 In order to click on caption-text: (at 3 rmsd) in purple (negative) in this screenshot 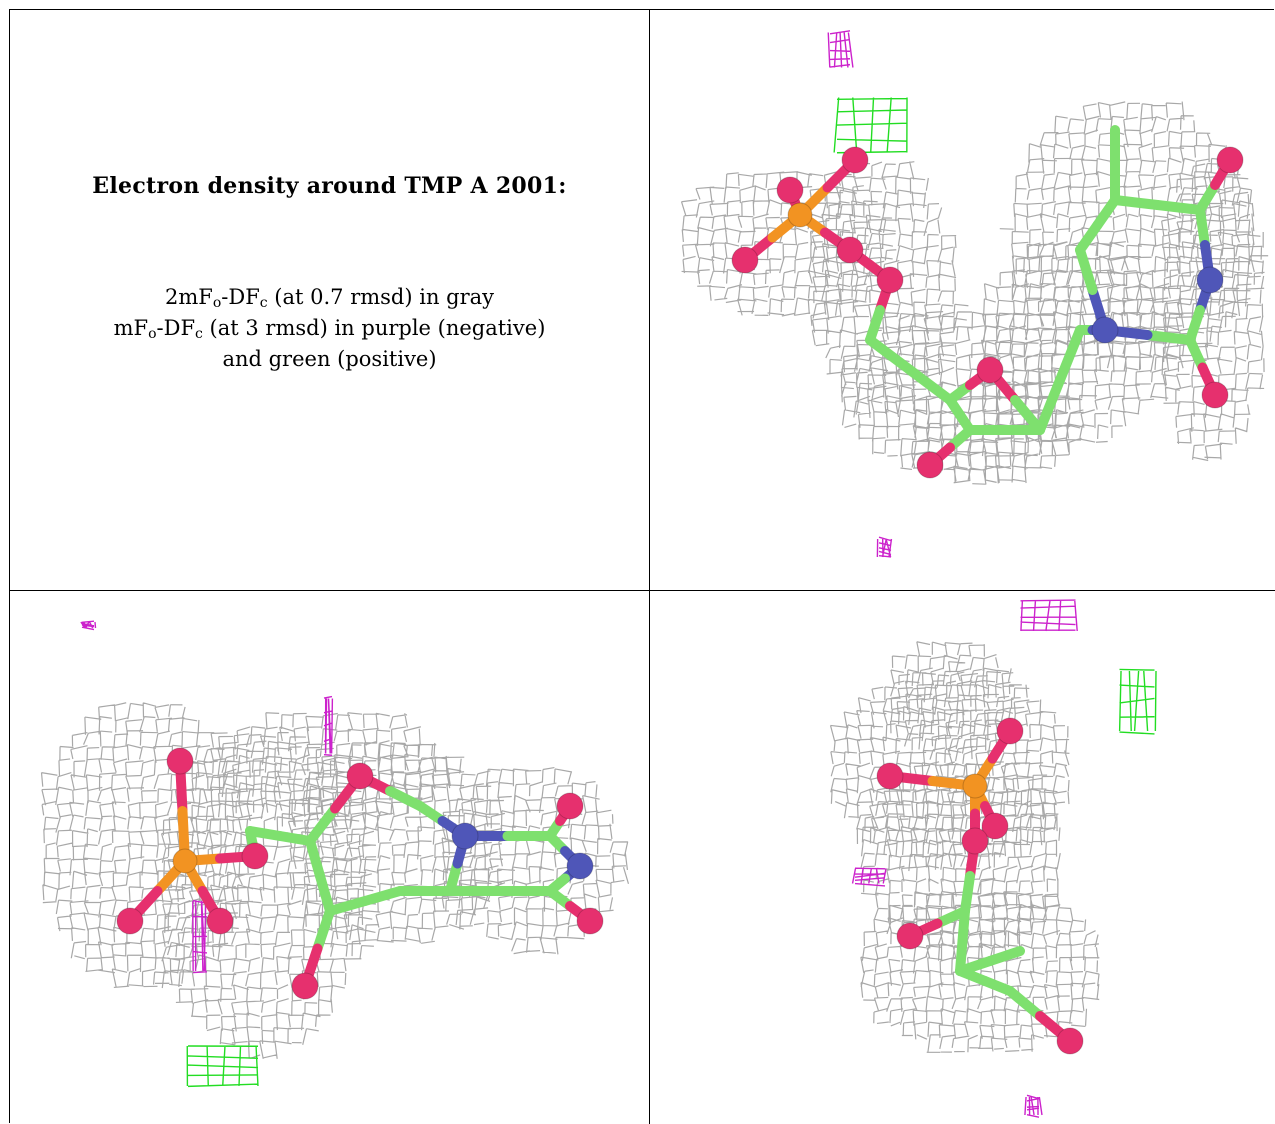, I will do `click(374, 328)`.